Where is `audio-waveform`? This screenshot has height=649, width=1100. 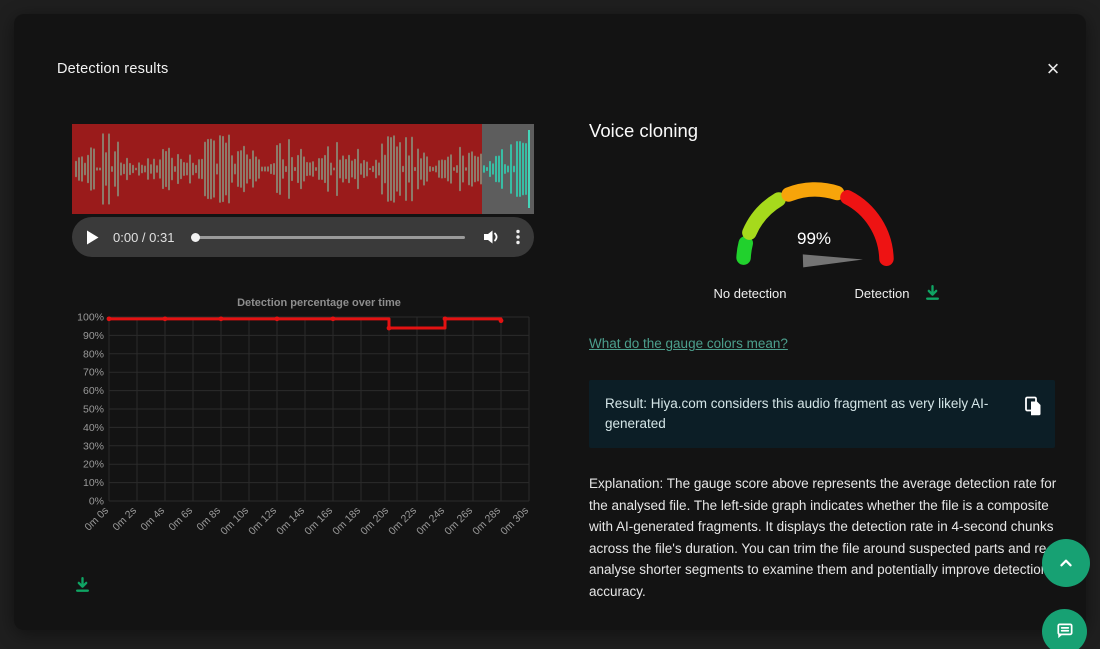 audio-waveform is located at coordinates (303, 169).